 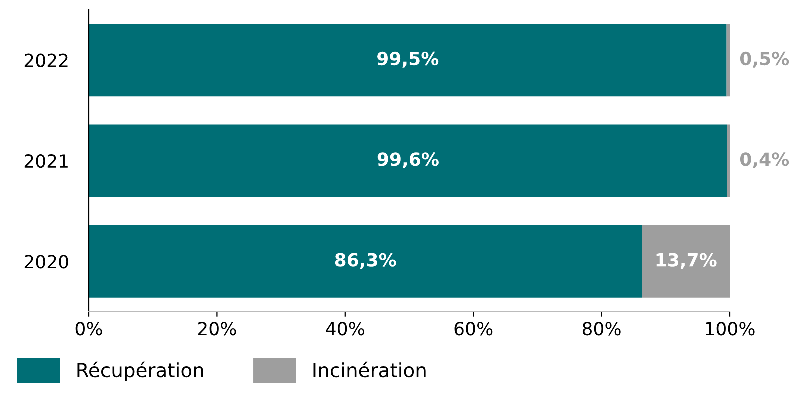 What do you see at coordinates (765, 160) in the screenshot?
I see `data-label: 0,4%` at bounding box center [765, 160].